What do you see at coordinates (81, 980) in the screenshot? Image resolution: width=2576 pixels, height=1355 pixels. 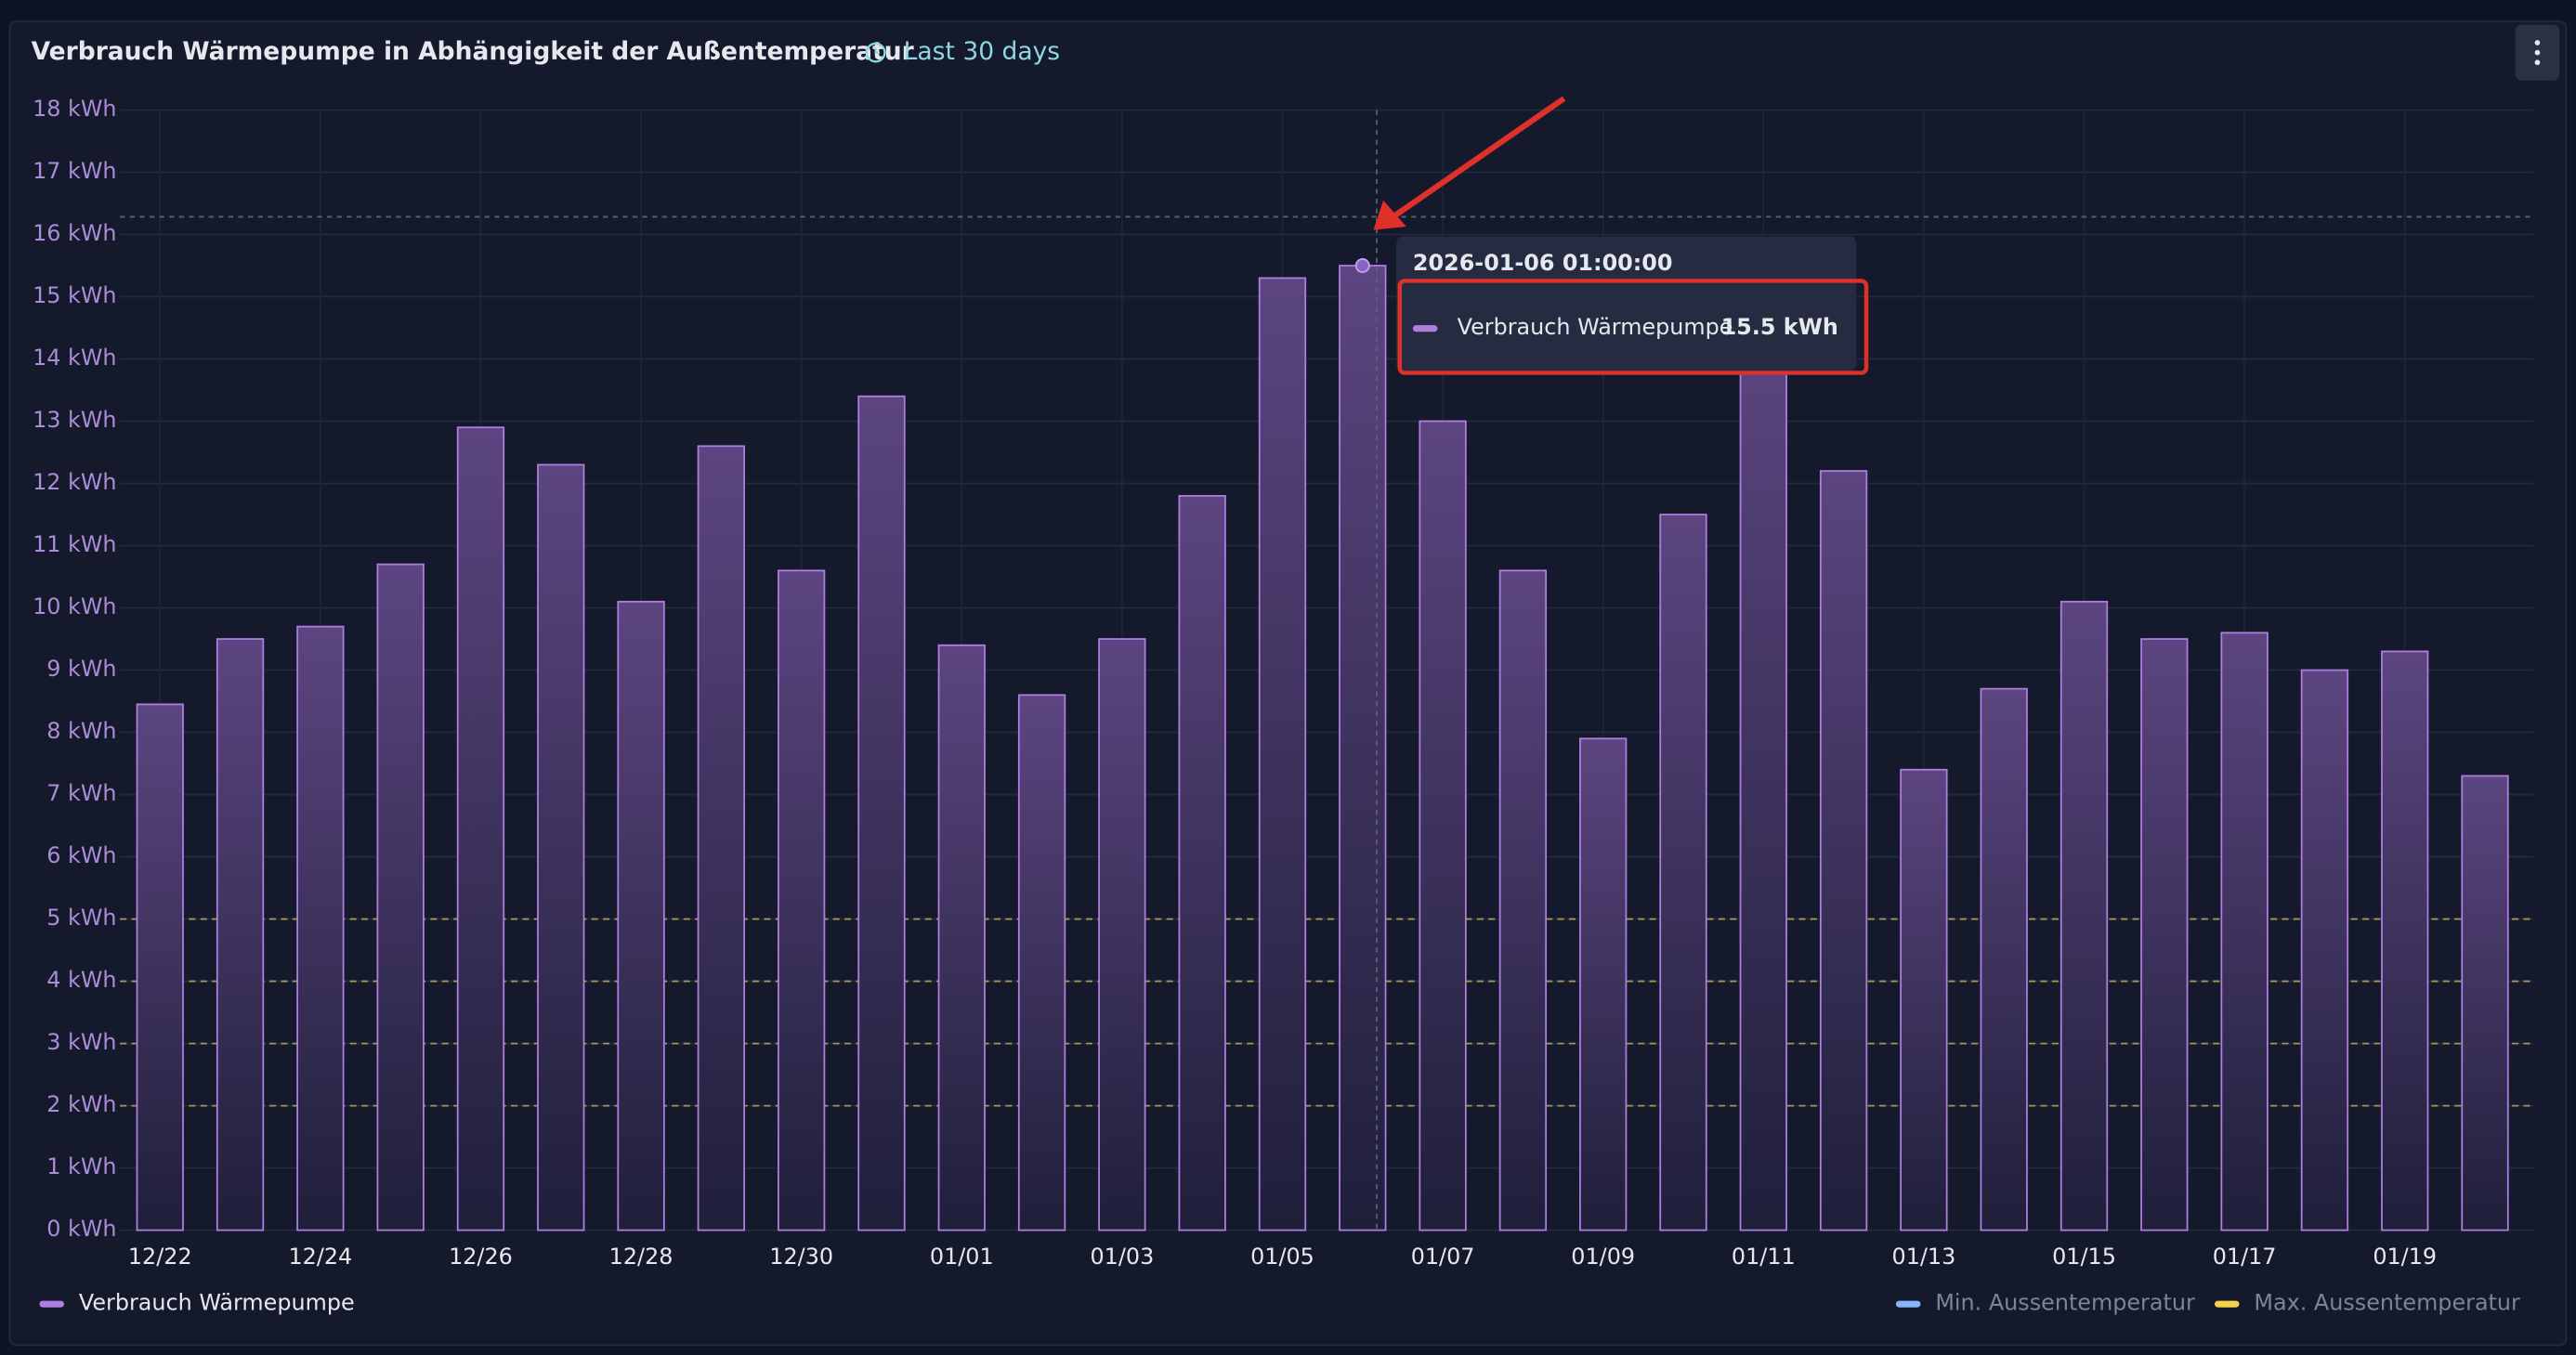 I see `y-tick-label: 4 kWh` at bounding box center [81, 980].